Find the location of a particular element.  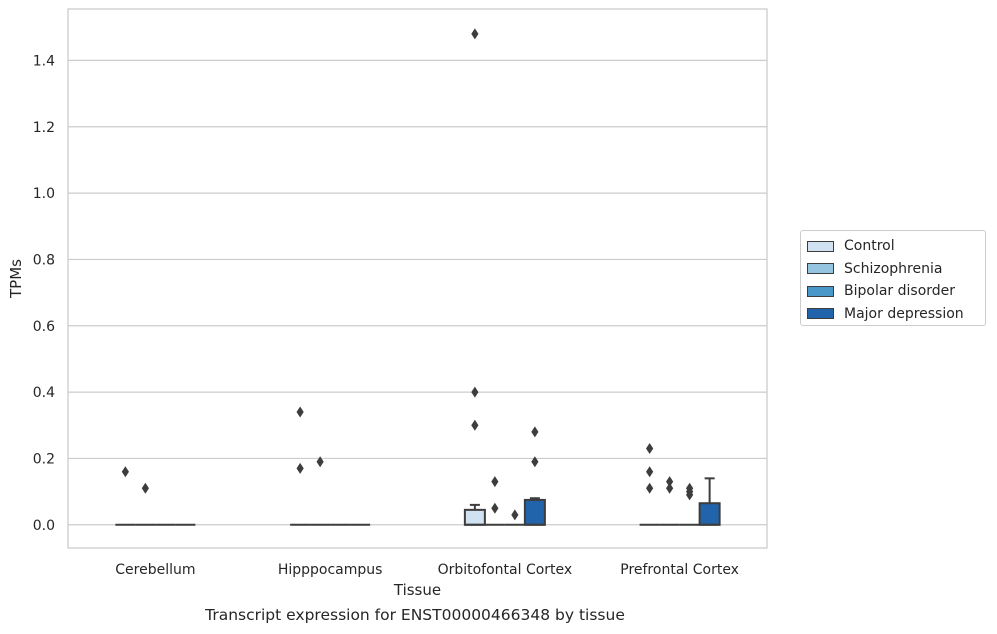

legend-item: Schizophrenia is located at coordinates (896, 269).